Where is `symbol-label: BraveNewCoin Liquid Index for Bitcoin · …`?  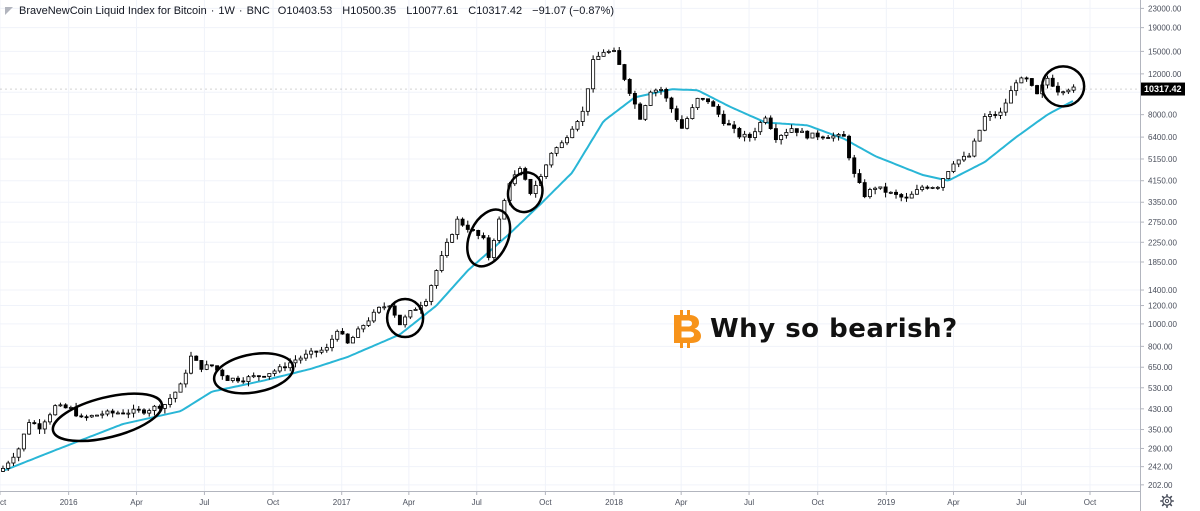 symbol-label: BraveNewCoin Liquid Index for Bitcoin · … is located at coordinates (137, 11).